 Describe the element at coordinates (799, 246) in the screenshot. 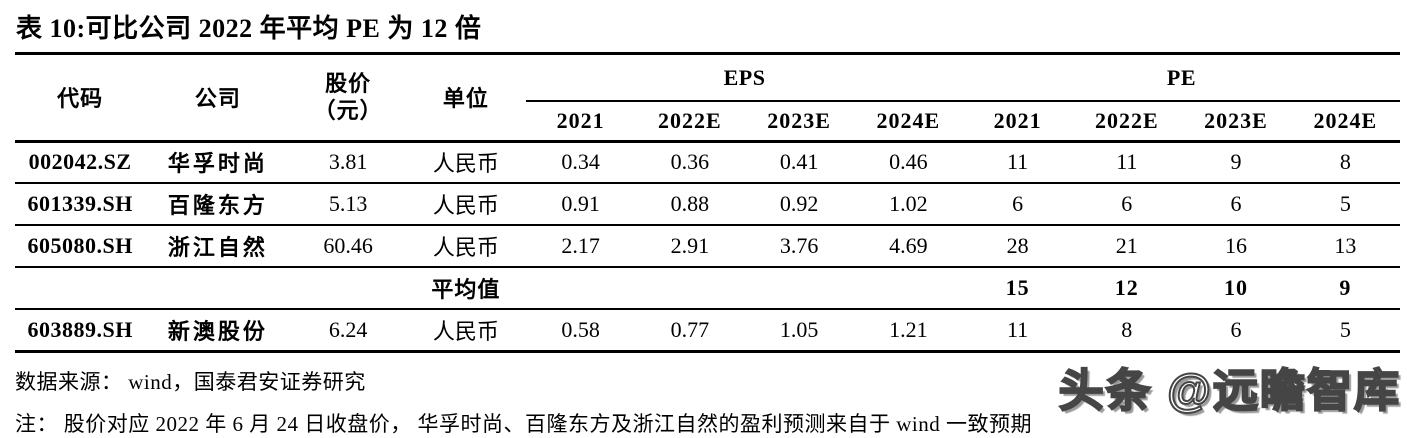

I see `cell-eps: 3.76` at that location.